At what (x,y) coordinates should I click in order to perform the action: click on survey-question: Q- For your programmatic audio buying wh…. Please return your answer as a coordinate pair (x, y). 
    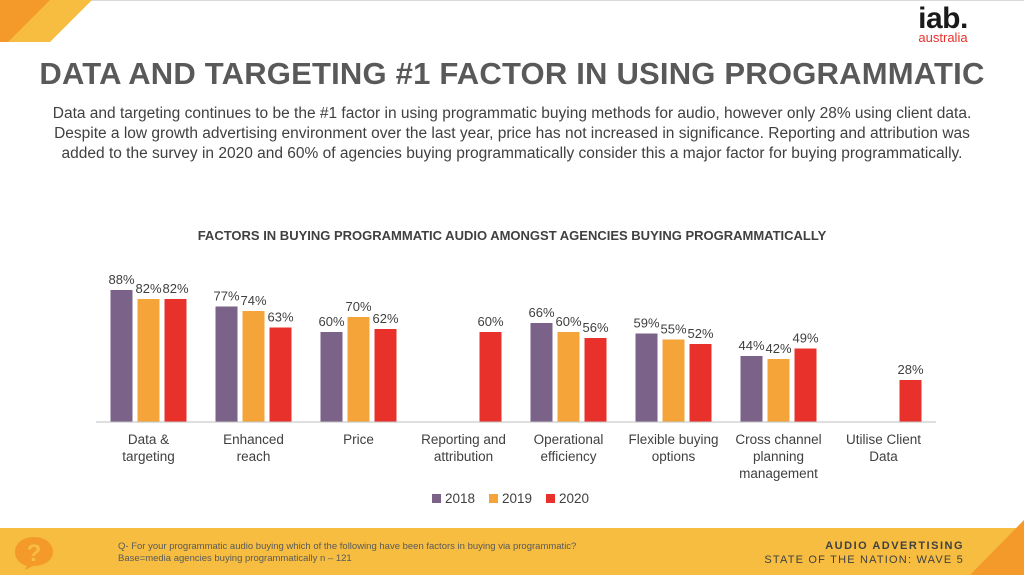
    Looking at the image, I should click on (347, 553).